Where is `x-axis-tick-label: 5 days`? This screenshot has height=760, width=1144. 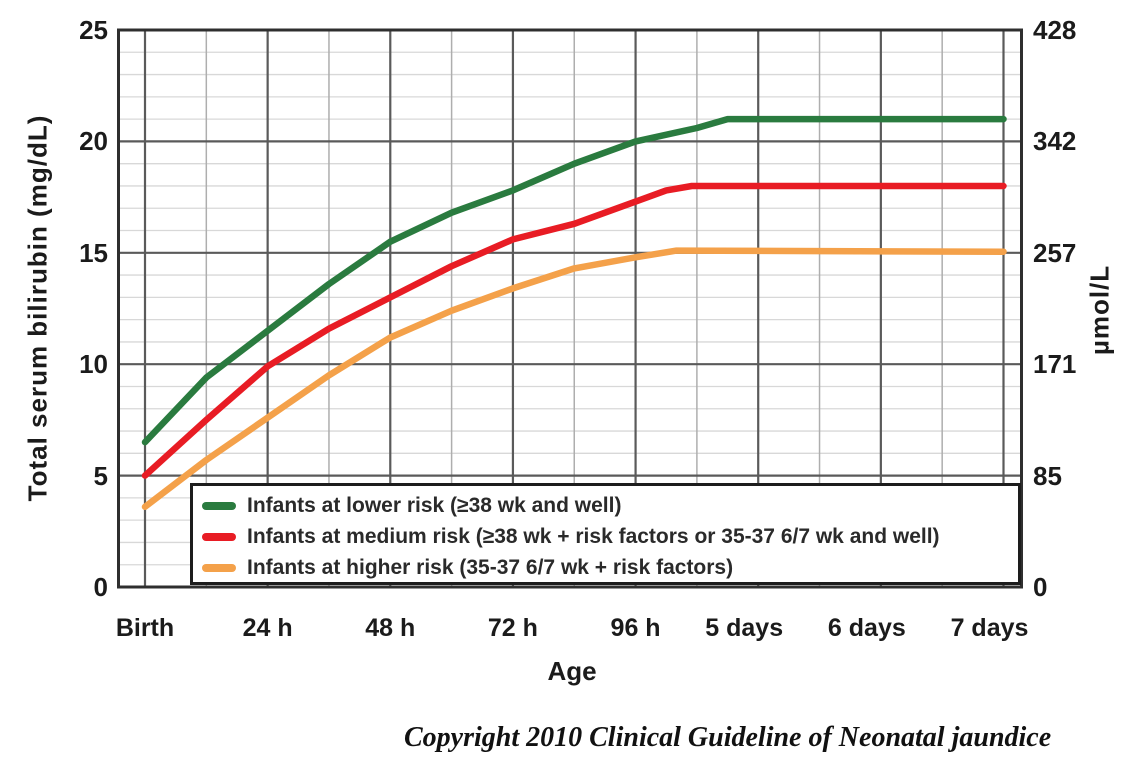
x-axis-tick-label: 5 days is located at coordinates (744, 628).